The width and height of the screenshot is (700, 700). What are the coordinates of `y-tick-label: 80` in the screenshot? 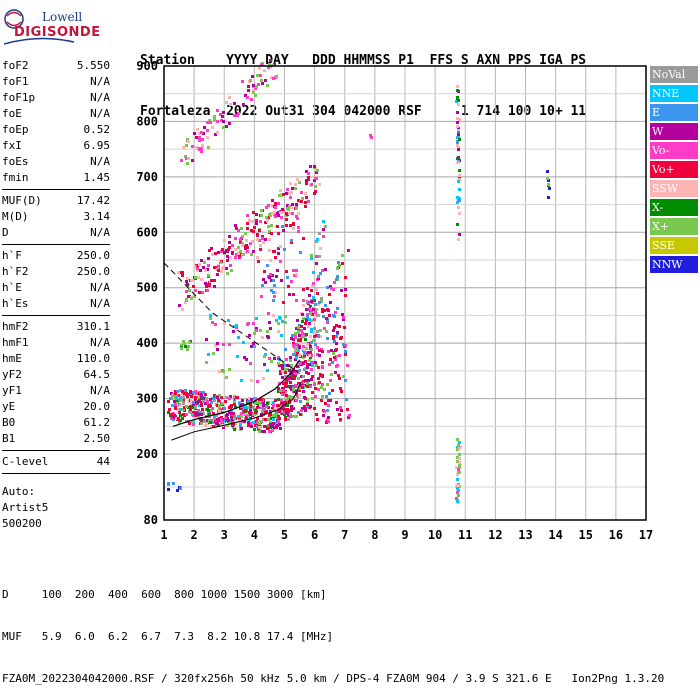 It's located at (151, 520).